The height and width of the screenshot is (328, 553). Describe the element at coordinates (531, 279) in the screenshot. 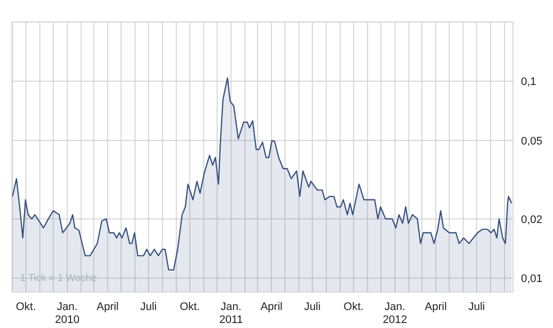

I see `y-tick-label: 0,01` at that location.